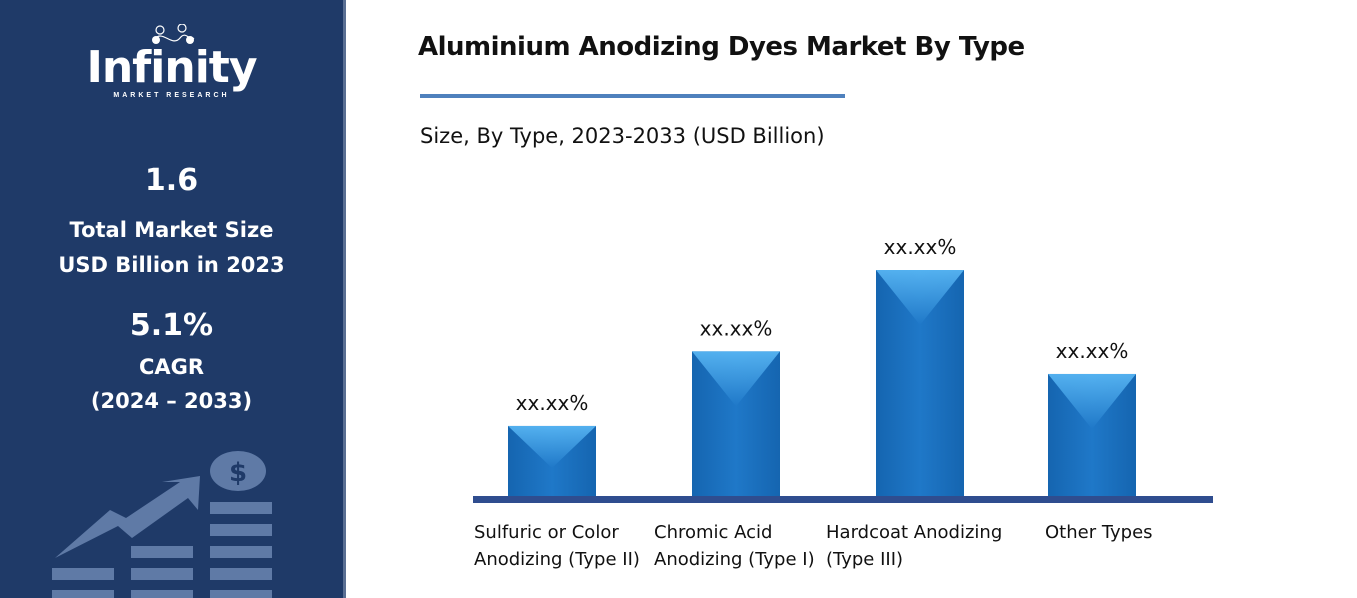 Image resolution: width=1357 pixels, height=598 pixels. I want to click on cagr-period: (2024 – 2033), so click(171, 401).